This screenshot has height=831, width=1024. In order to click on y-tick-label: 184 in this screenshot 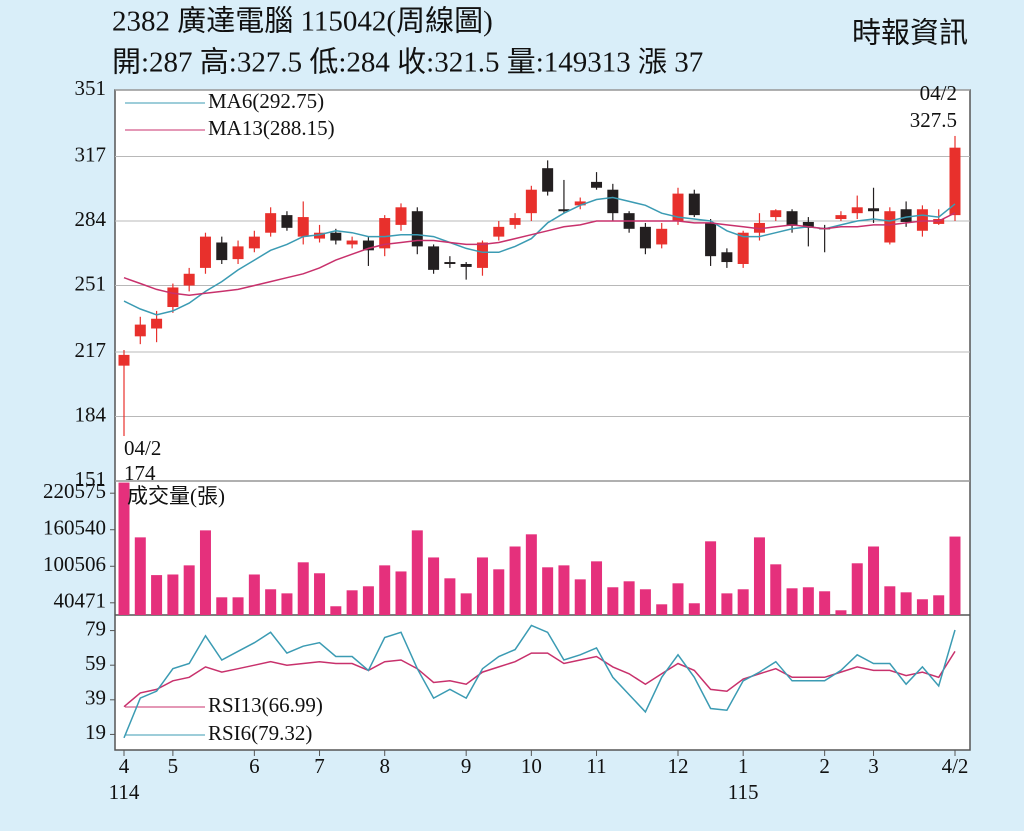, I will do `click(91, 414)`.